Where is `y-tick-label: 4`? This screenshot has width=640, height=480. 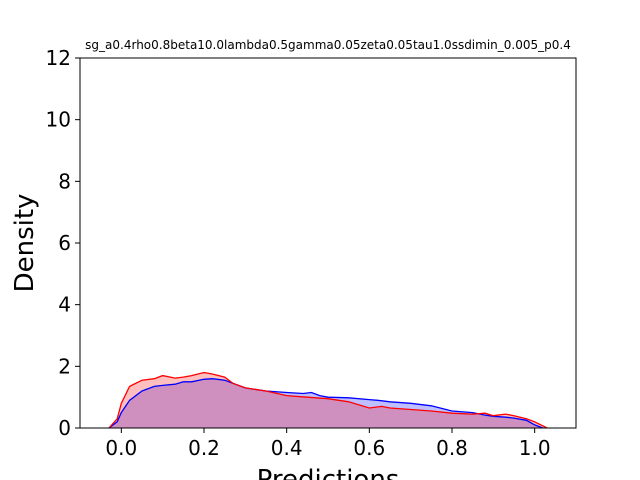
y-tick-label: 4 is located at coordinates (64, 305).